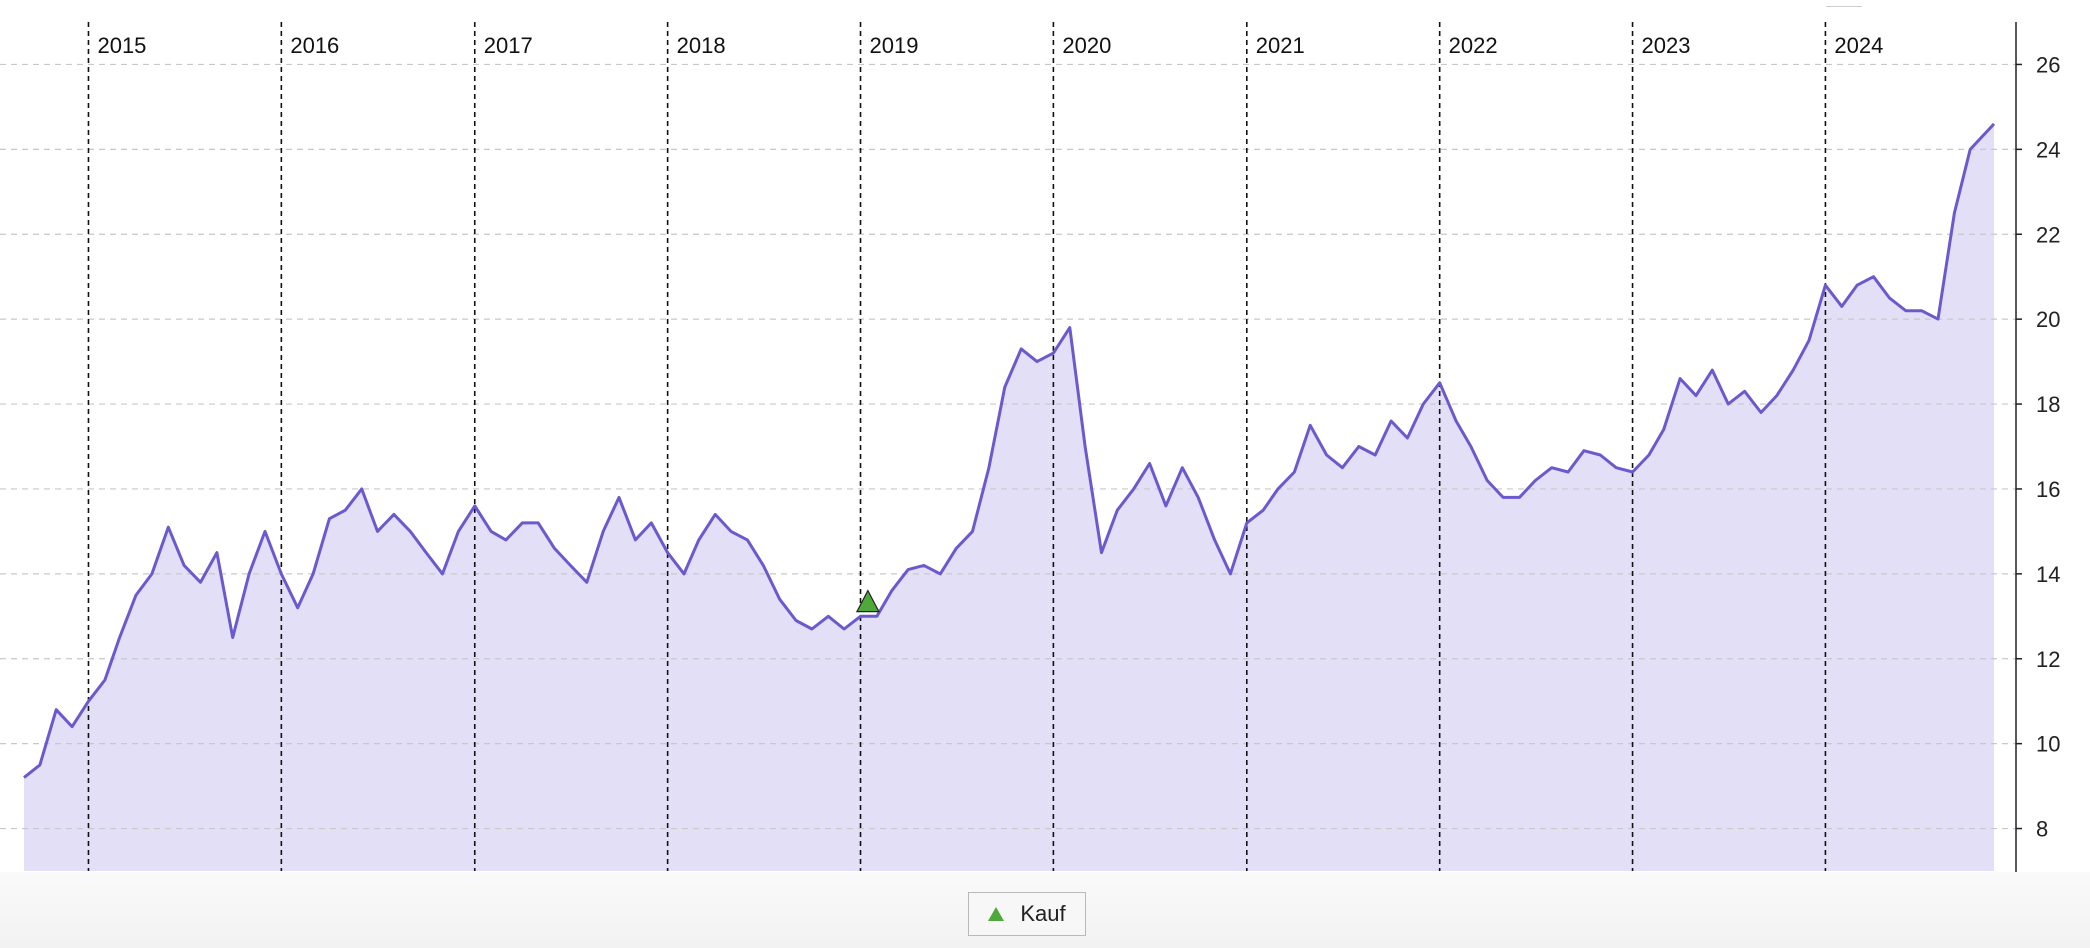 The width and height of the screenshot is (2090, 948). I want to click on corner-control-icon, so click(1844, 3).